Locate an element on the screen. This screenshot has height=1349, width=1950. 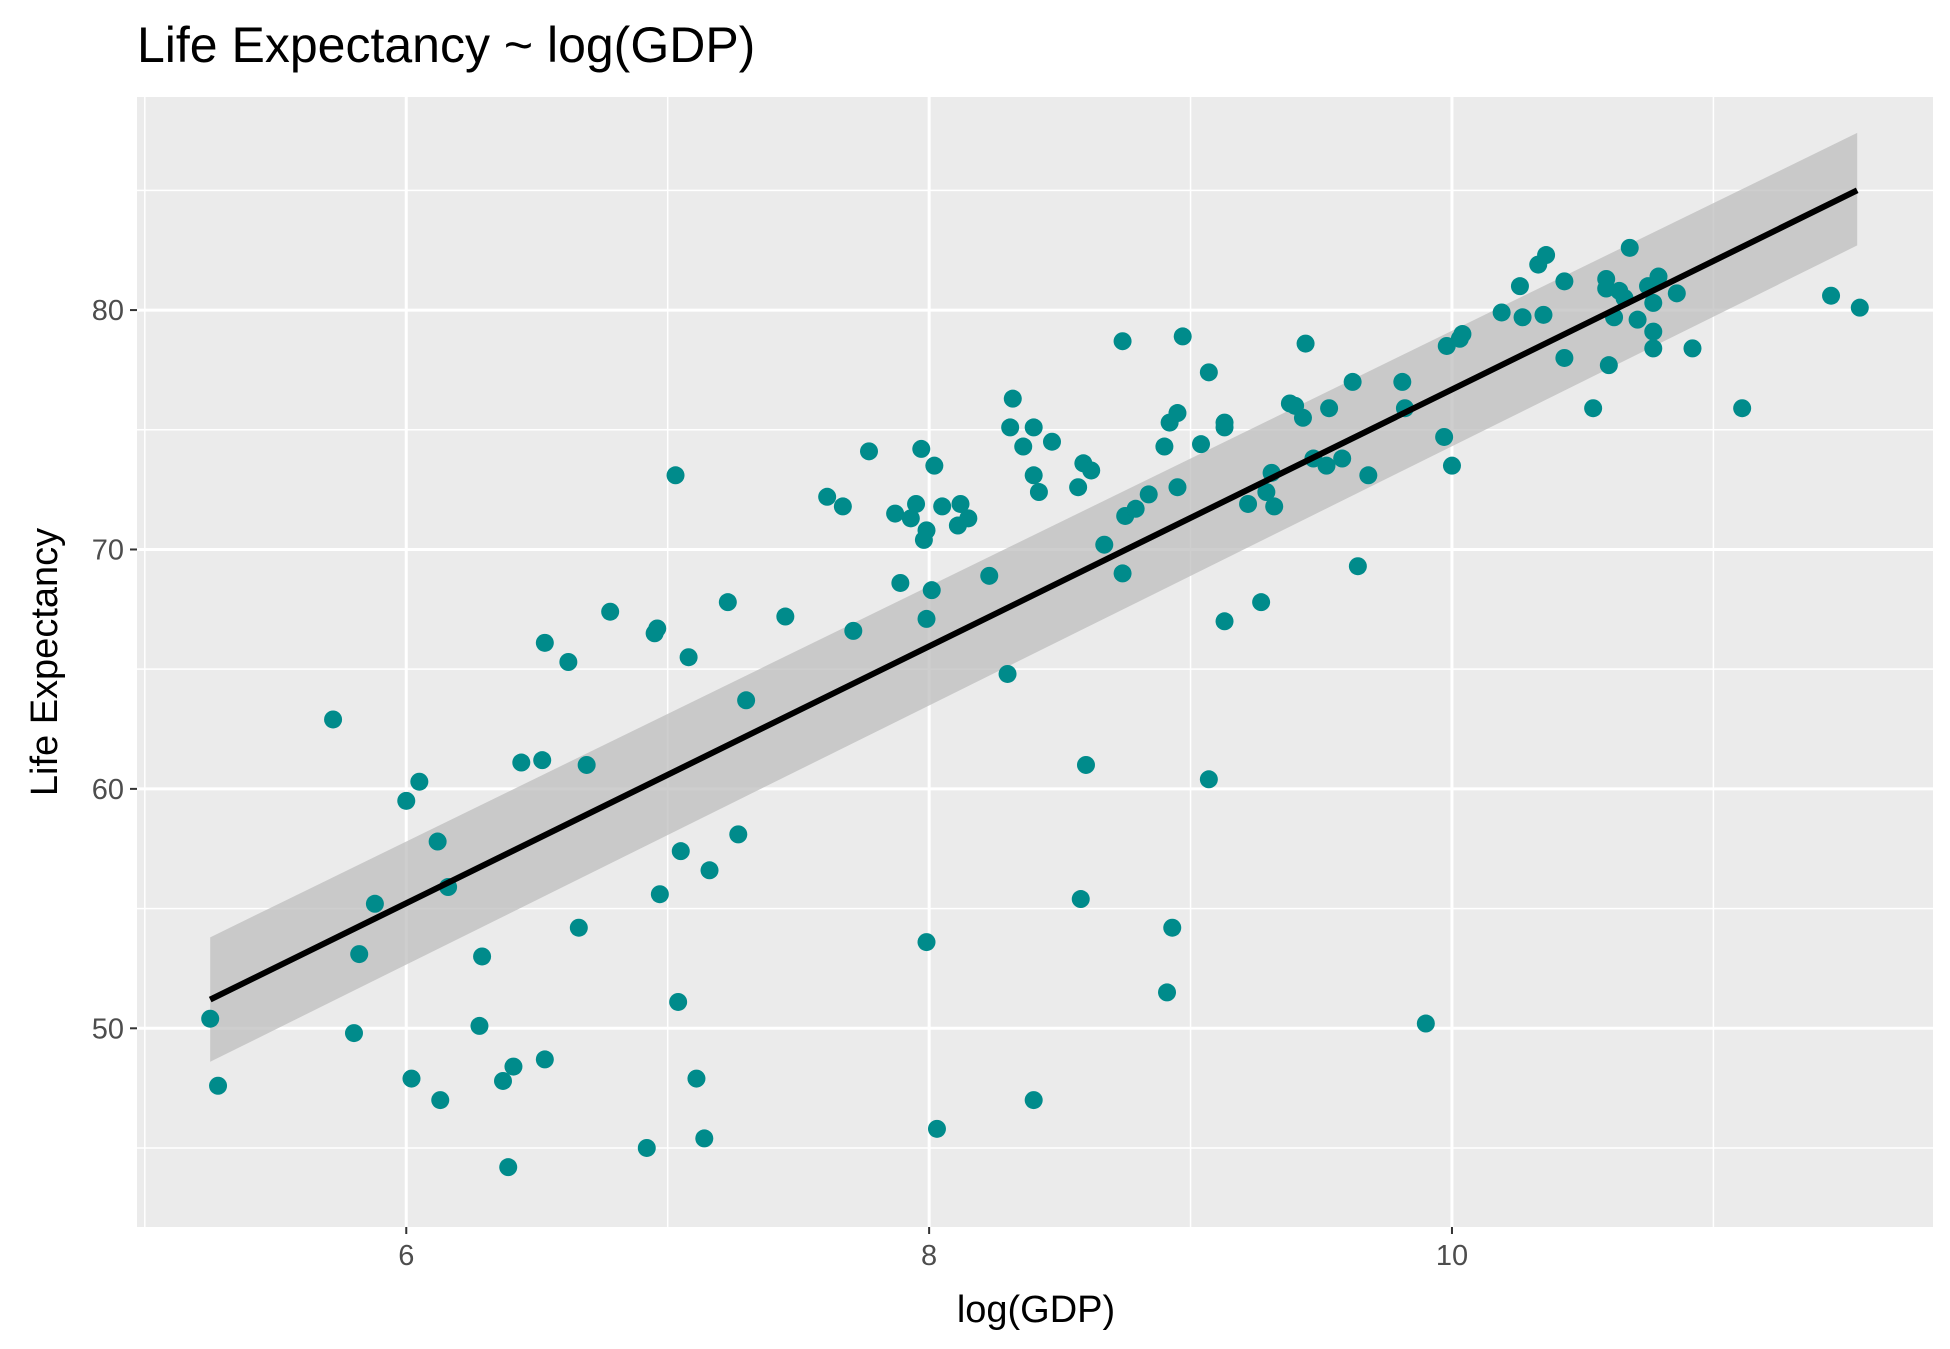
x-axis: 6 8 10 is located at coordinates (933, 1249).